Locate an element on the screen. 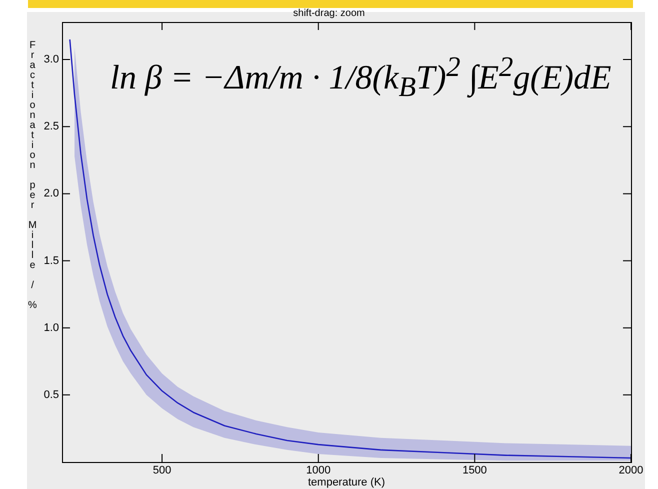 This screenshot has height=489, width=658. x-axis-title: temperature (K) is located at coordinates (347, 482).